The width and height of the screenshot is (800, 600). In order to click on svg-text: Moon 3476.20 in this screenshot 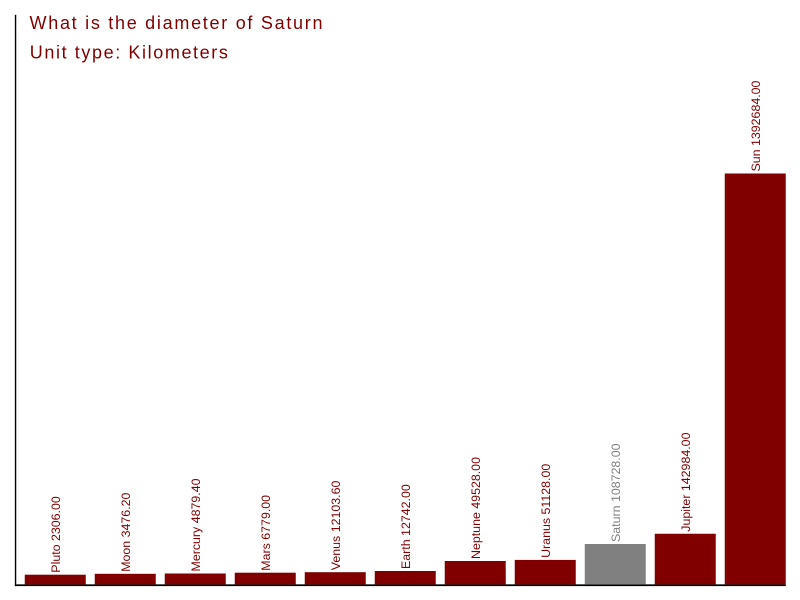, I will do `click(126, 531)`.